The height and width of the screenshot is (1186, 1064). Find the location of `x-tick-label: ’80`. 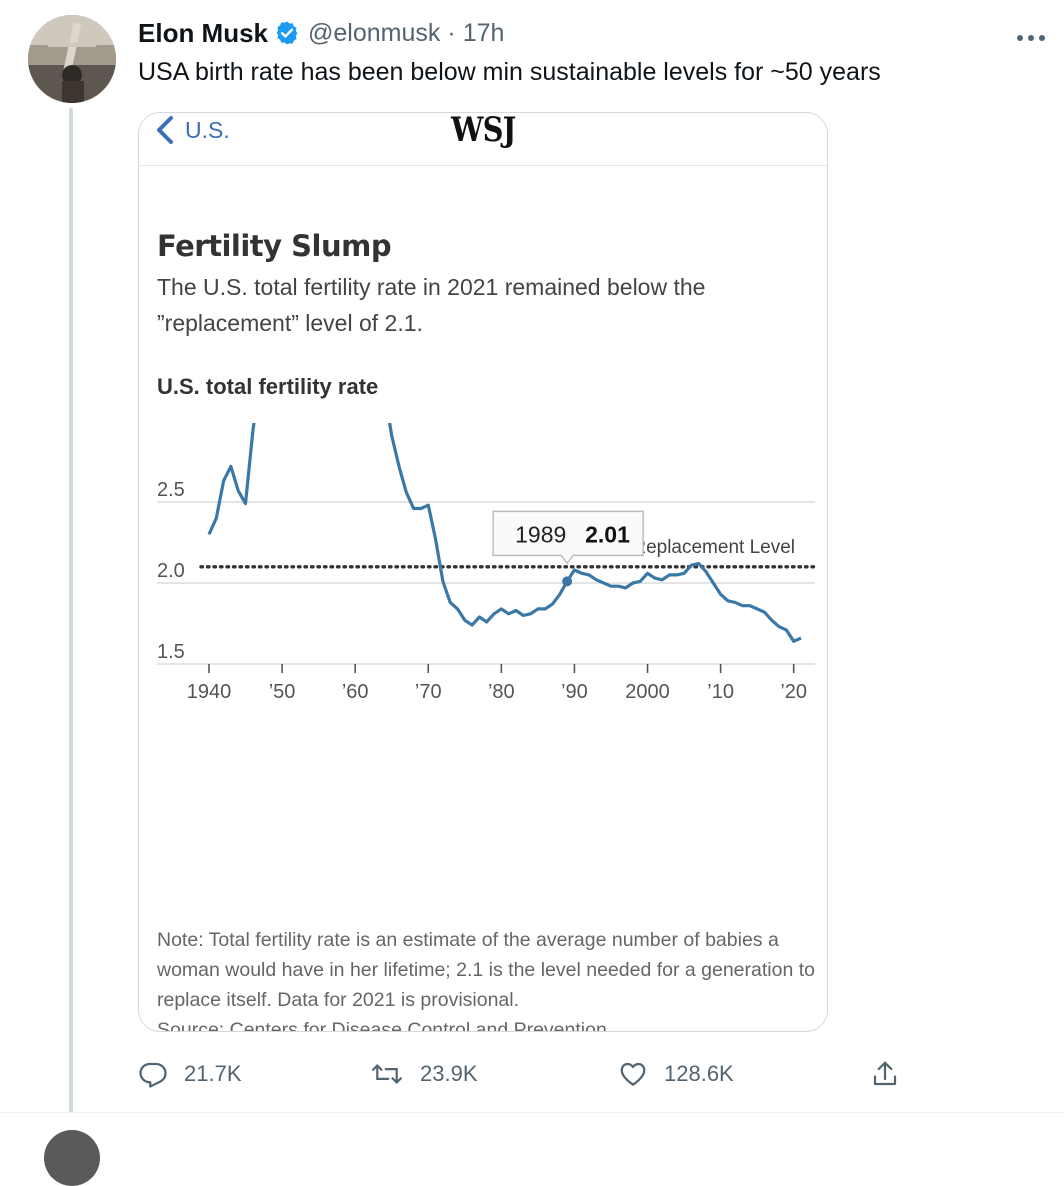

x-tick-label: ’80 is located at coordinates (501, 692).